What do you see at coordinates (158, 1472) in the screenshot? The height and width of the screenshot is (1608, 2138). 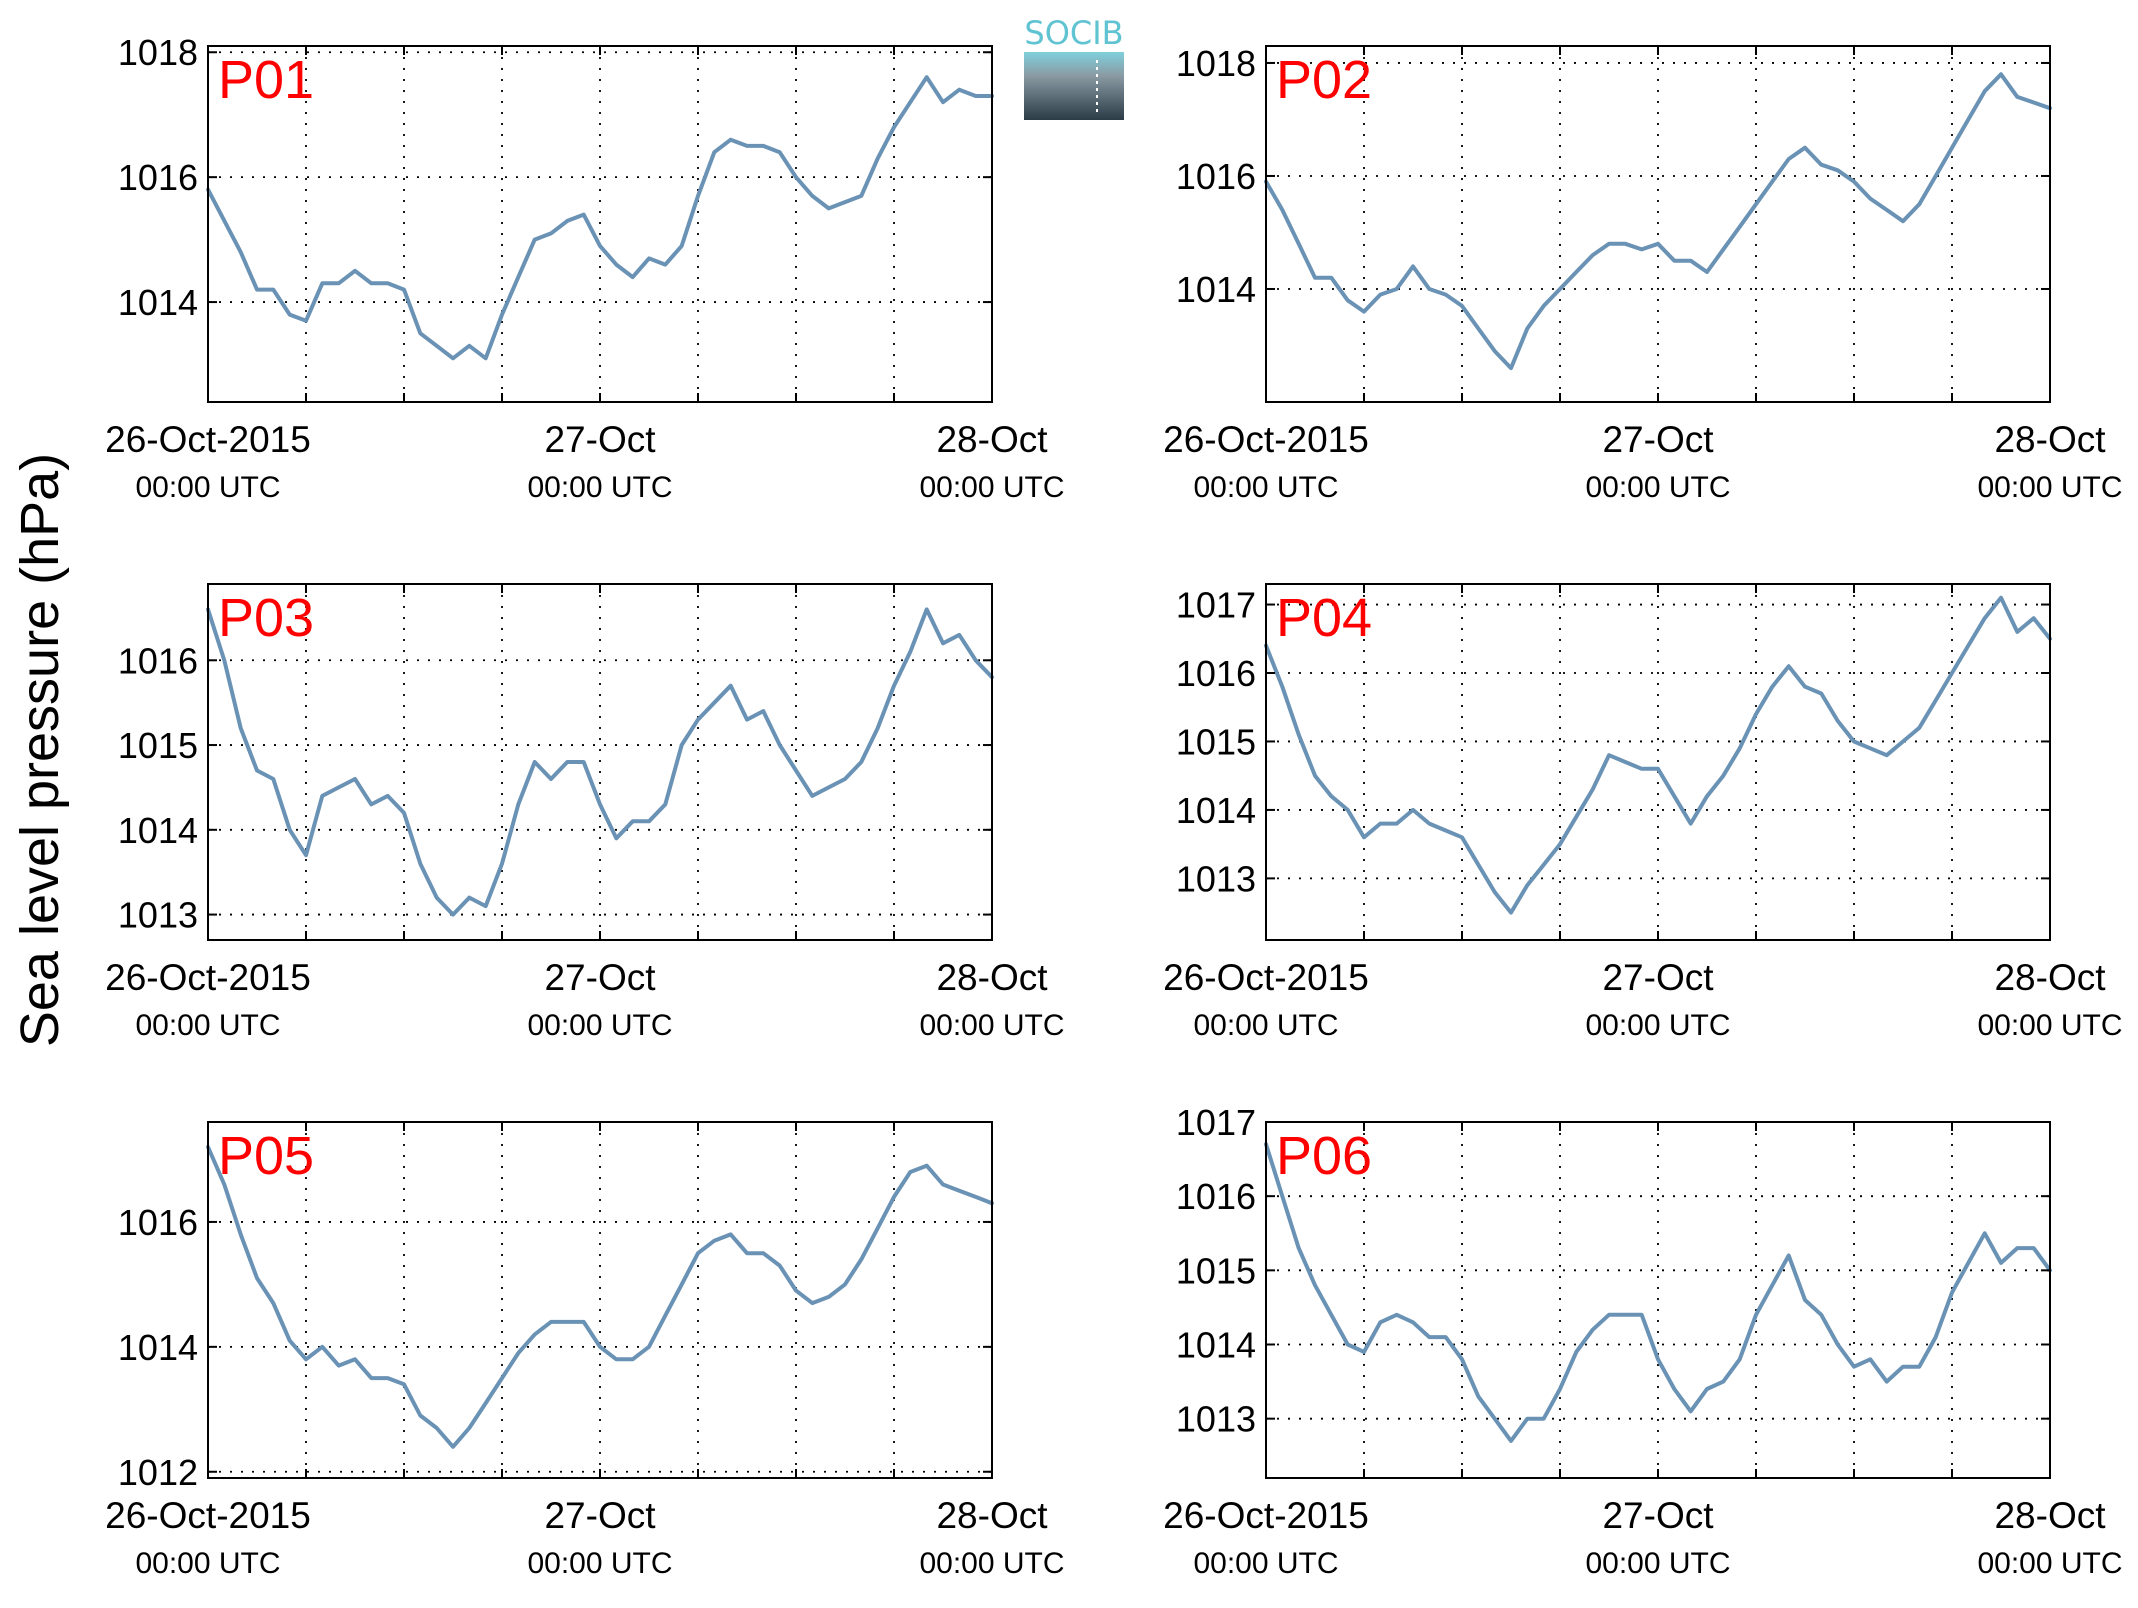 I see `y-tick-label: 1012` at bounding box center [158, 1472].